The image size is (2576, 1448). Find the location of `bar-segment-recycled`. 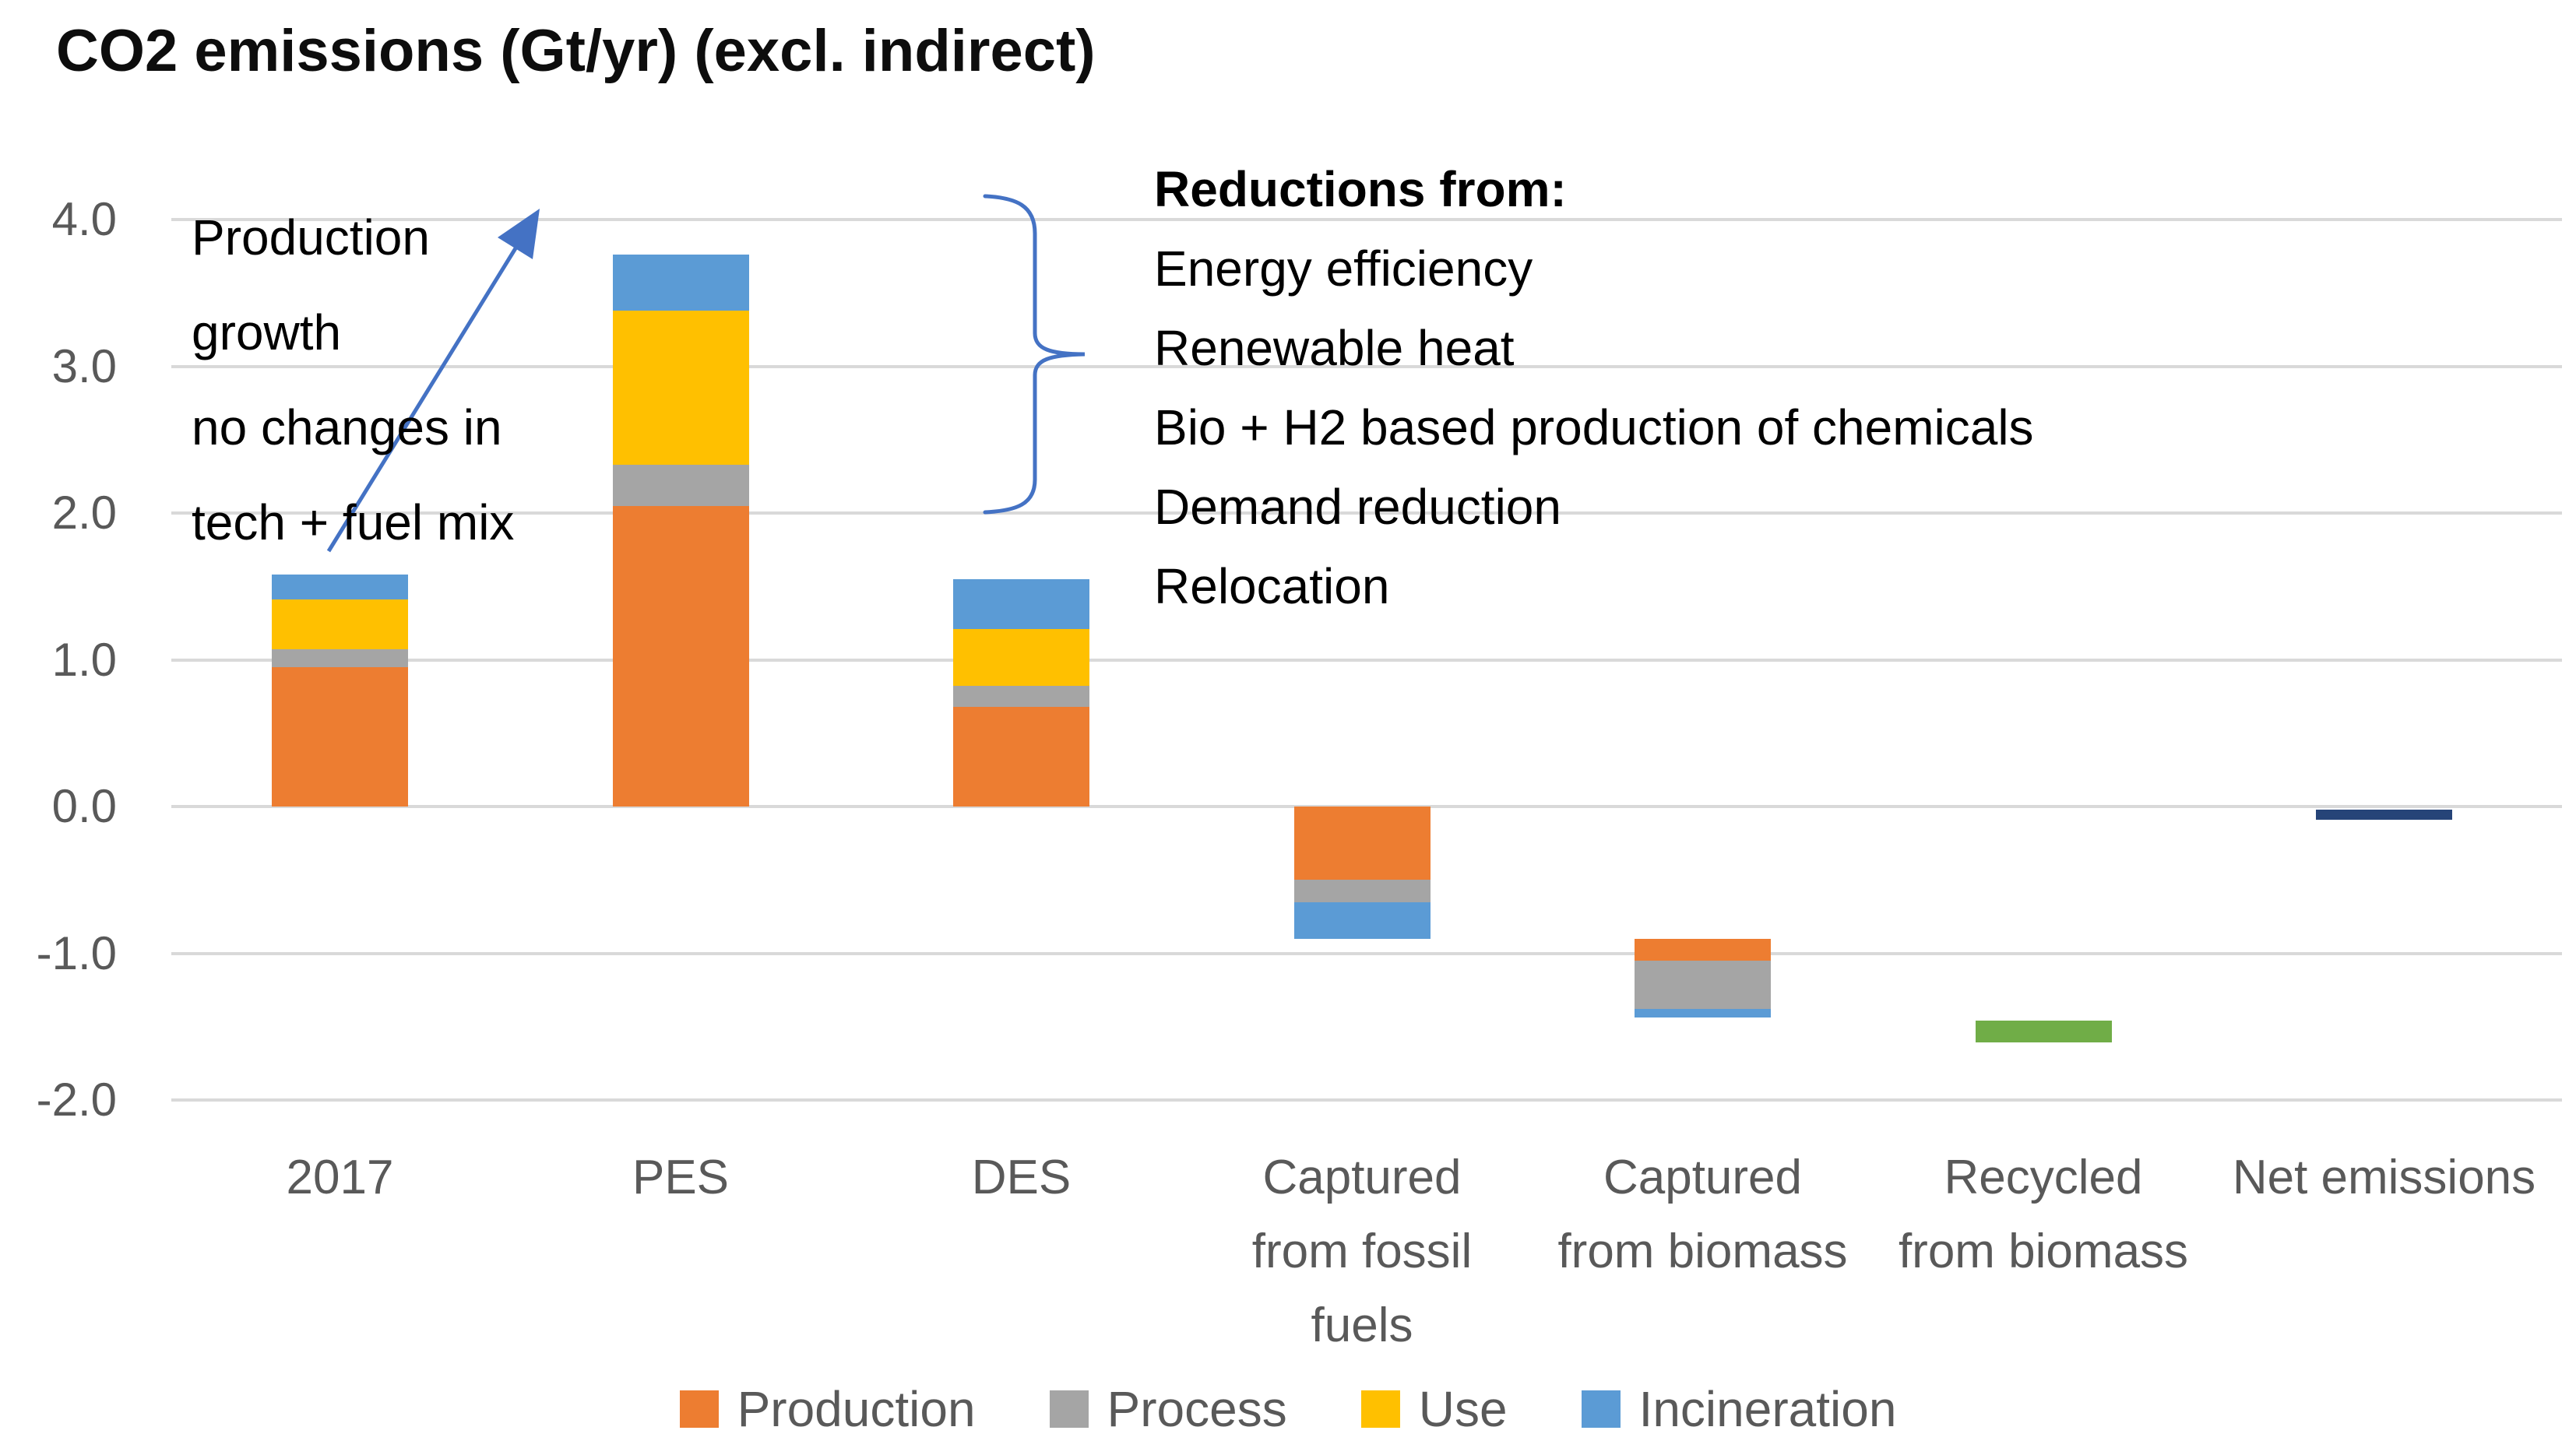

bar-segment-recycled is located at coordinates (2043, 1032).